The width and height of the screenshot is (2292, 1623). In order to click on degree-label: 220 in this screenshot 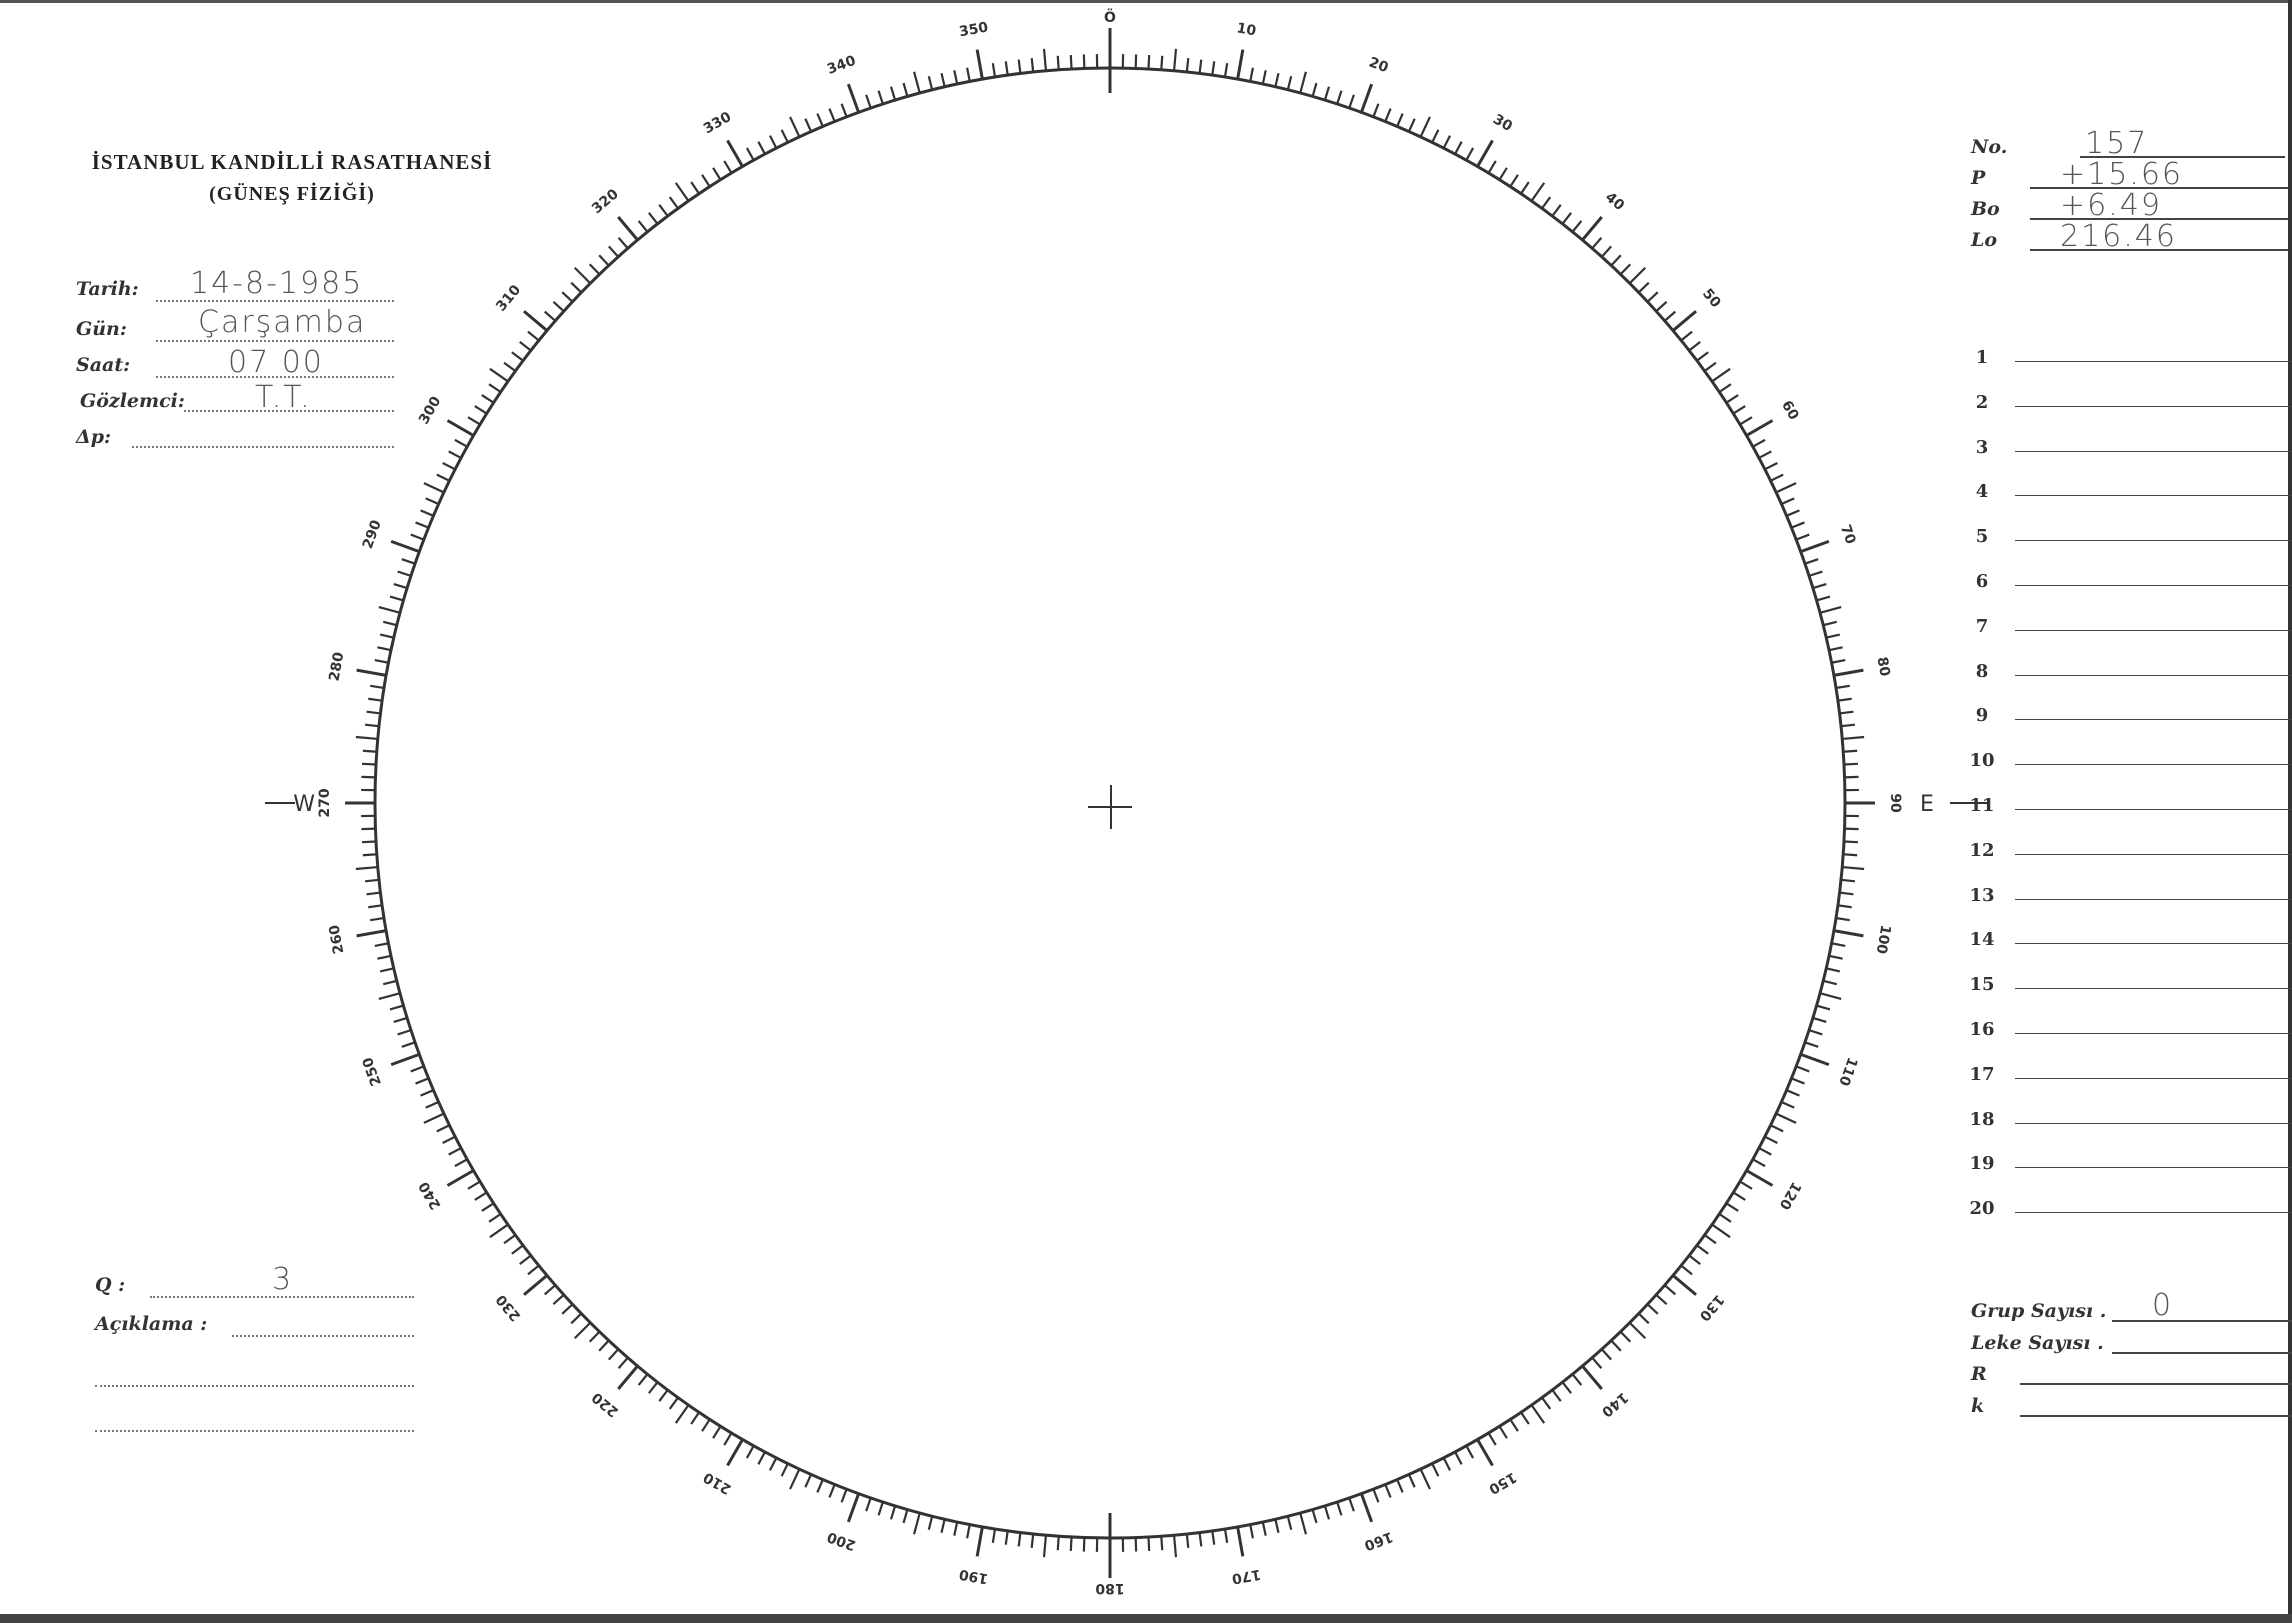, I will do `click(605, 1404)`.